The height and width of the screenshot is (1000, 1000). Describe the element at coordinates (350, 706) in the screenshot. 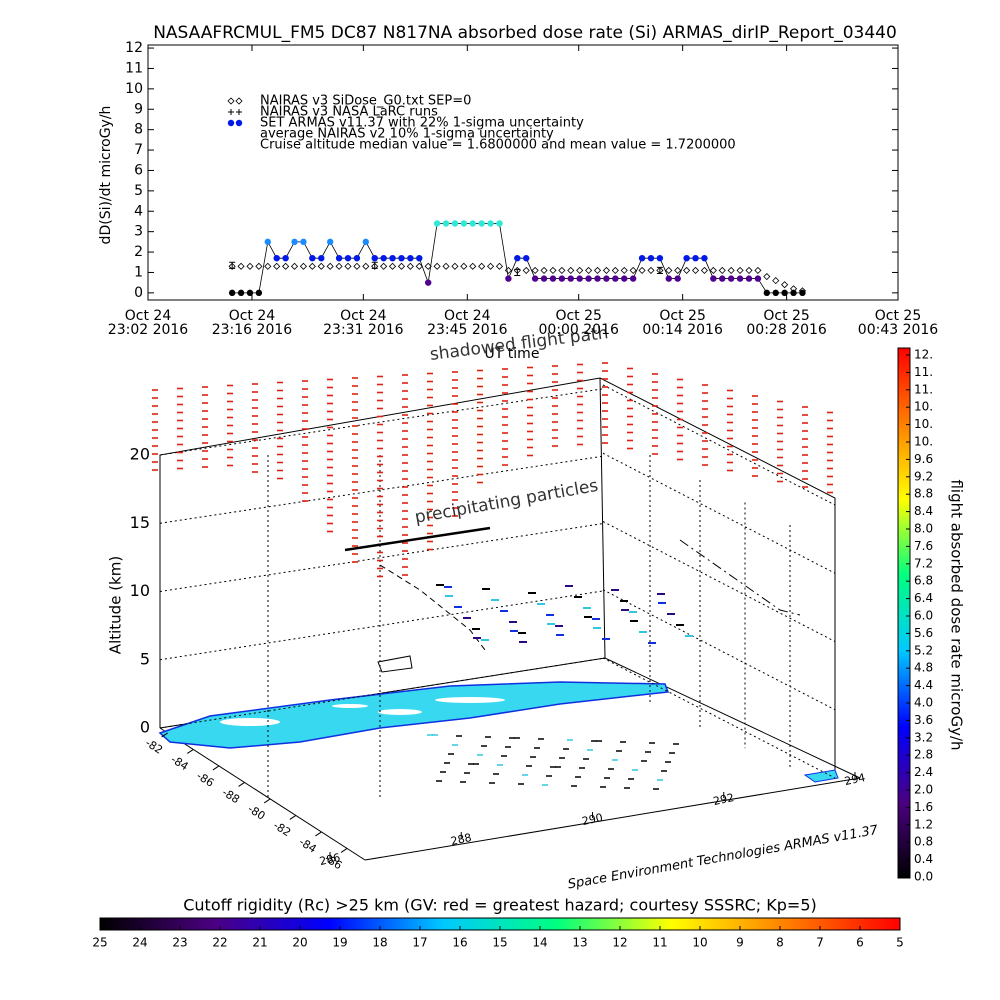

I see `floor-hole` at that location.